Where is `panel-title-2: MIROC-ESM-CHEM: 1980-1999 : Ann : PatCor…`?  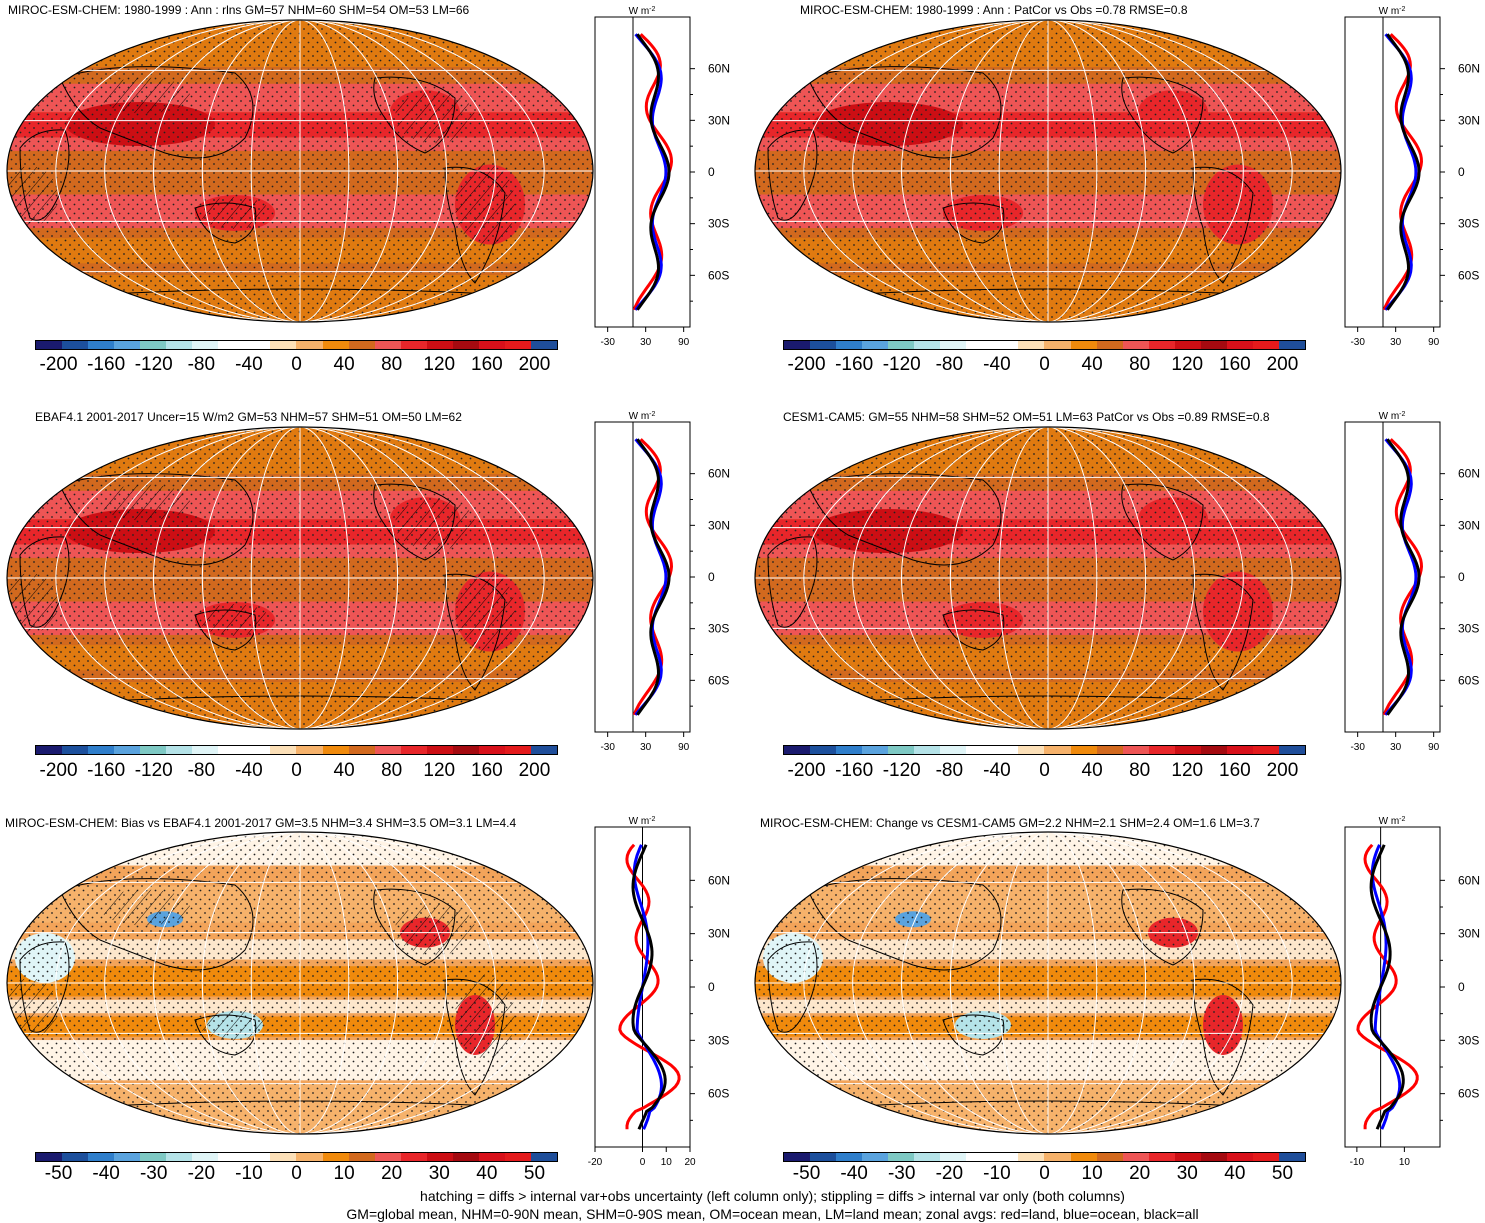 panel-title-2: MIROC-ESM-CHEM: 1980-1999 : Ann : PatCor… is located at coordinates (994, 10).